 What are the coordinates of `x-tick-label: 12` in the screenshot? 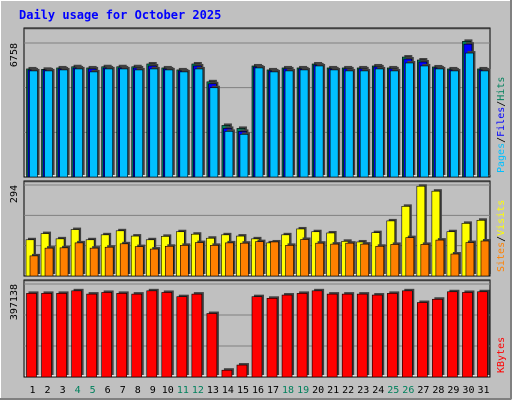 It's located at (198, 390).